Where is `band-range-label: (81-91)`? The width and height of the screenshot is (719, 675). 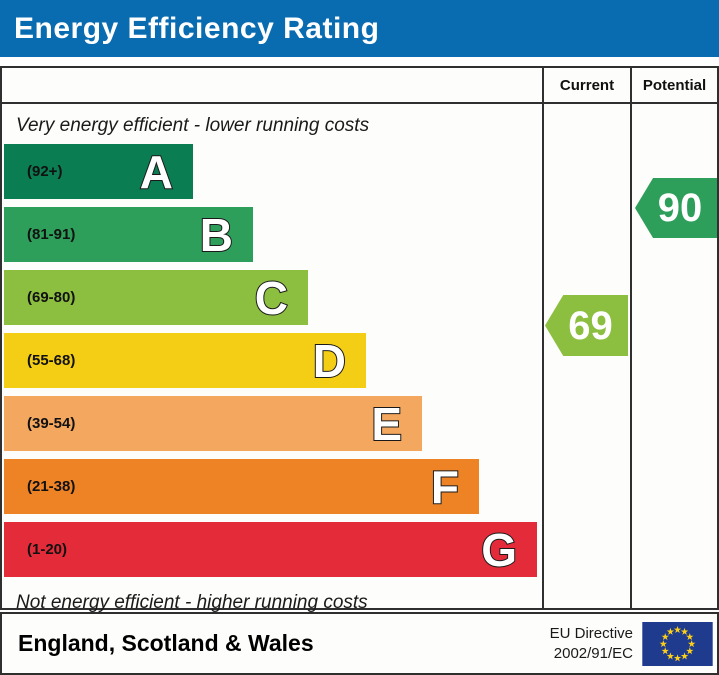
band-range-label: (81-91) is located at coordinates (51, 234).